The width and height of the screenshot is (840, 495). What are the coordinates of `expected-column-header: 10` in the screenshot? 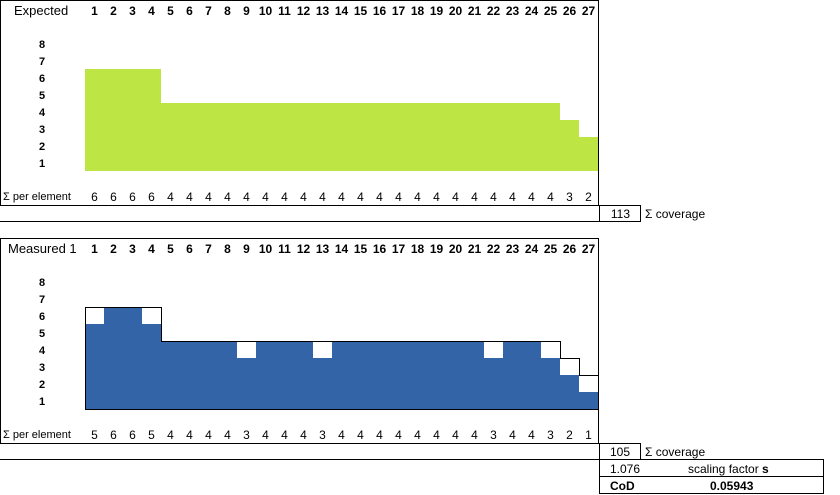 It's located at (265, 11).